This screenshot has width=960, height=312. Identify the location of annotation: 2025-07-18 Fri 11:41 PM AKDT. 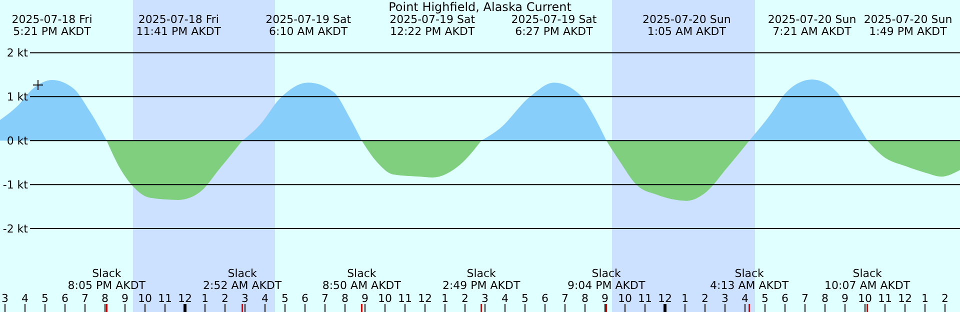
(179, 25).